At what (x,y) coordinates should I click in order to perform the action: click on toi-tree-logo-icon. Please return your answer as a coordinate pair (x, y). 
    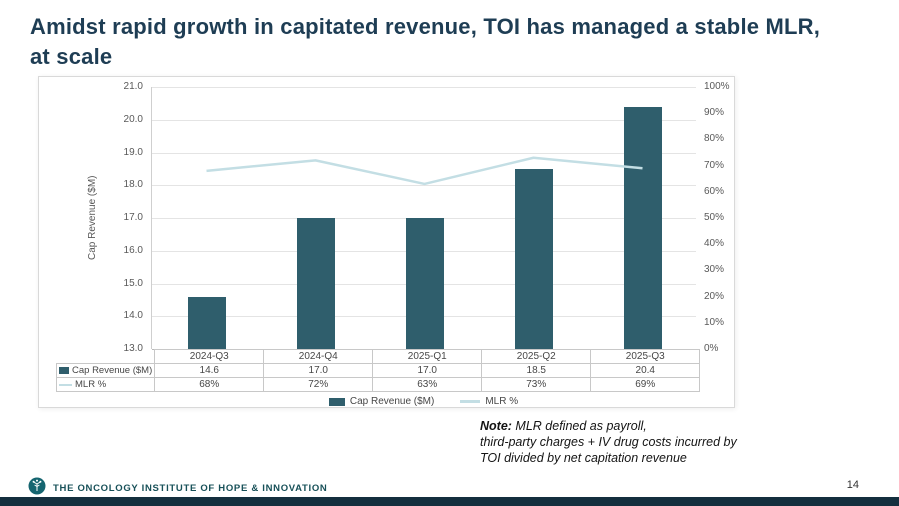
    Looking at the image, I should click on (37, 488).